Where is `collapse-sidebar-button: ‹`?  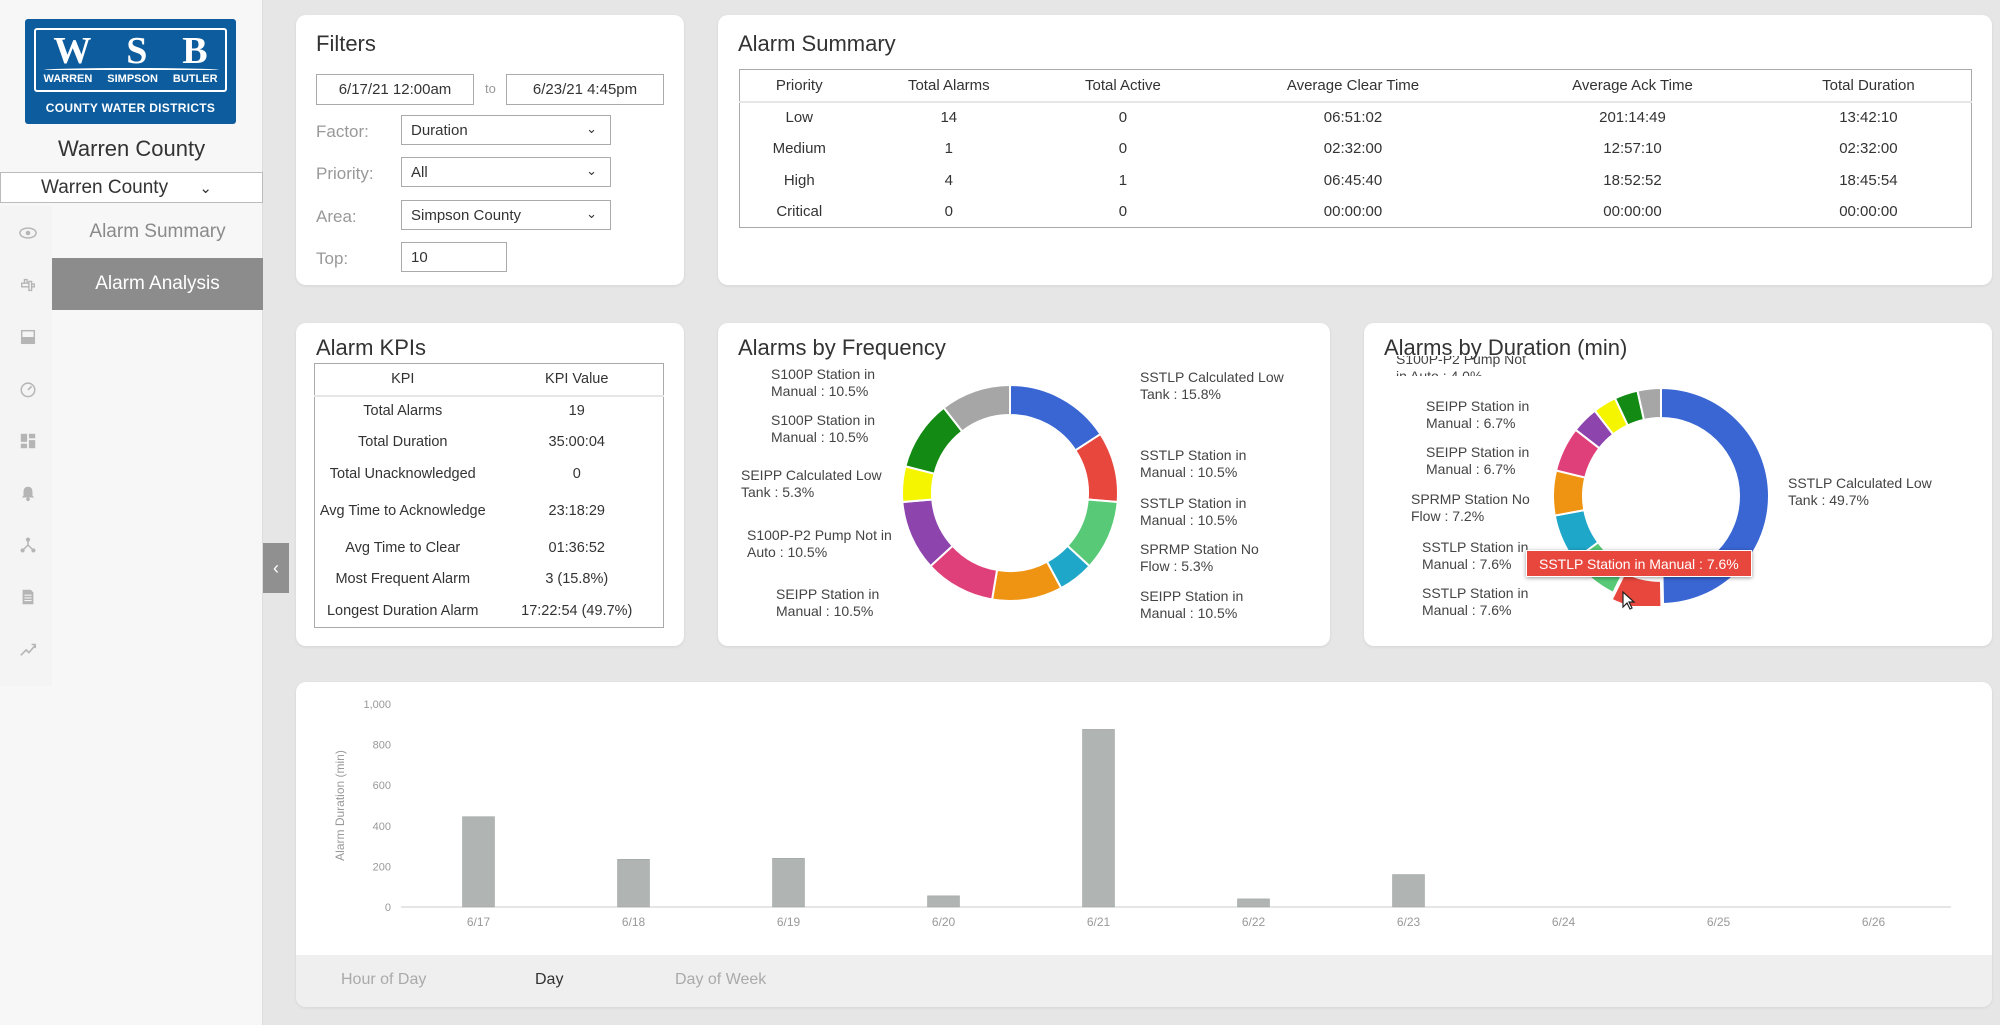 collapse-sidebar-button: ‹ is located at coordinates (276, 568).